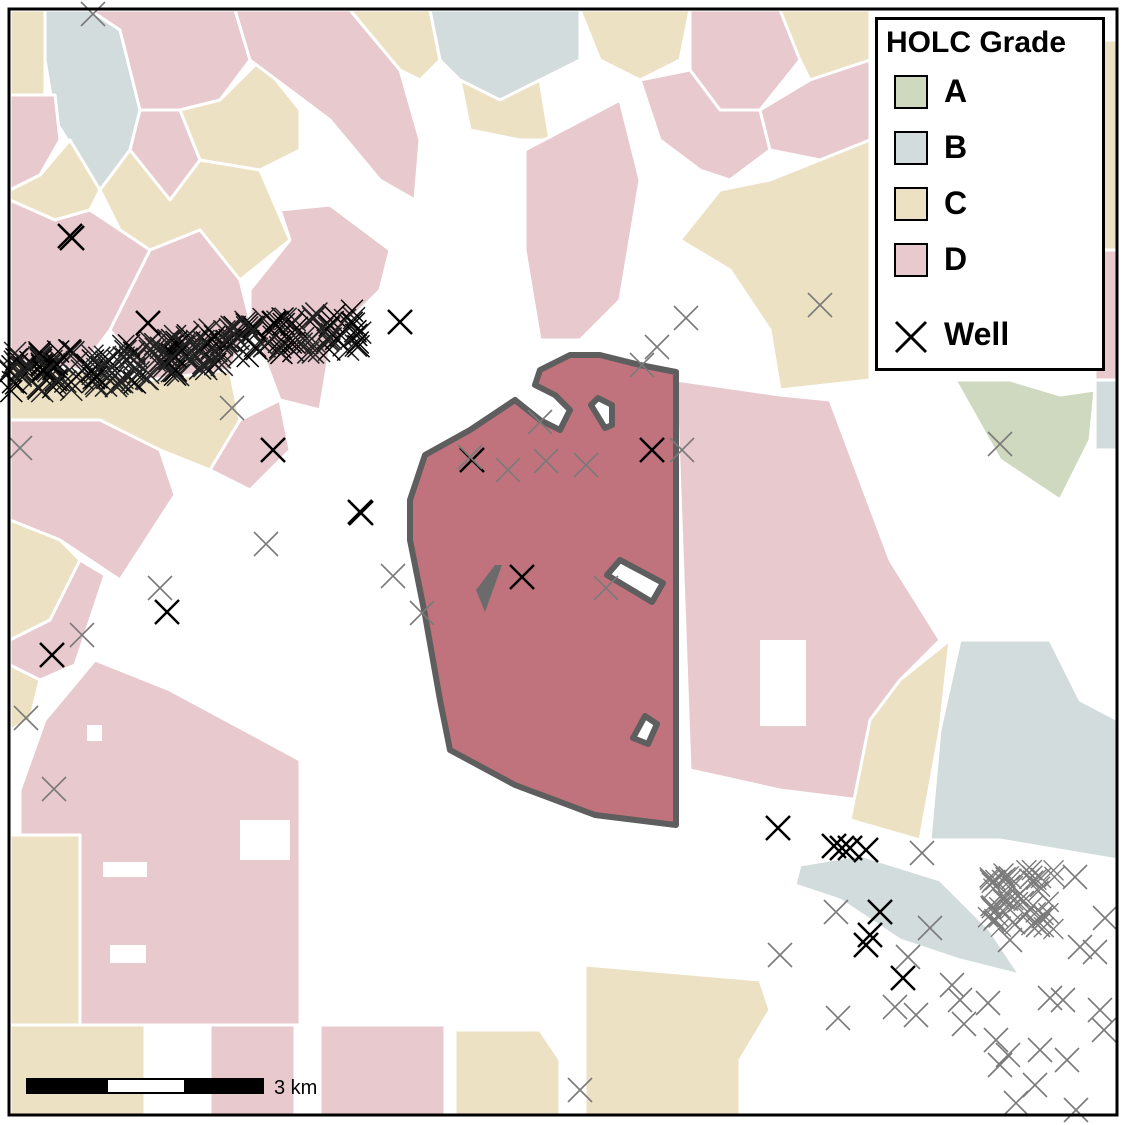  Describe the element at coordinates (976, 42) in the screenshot. I see `legend-title: HOLC Grade` at that location.